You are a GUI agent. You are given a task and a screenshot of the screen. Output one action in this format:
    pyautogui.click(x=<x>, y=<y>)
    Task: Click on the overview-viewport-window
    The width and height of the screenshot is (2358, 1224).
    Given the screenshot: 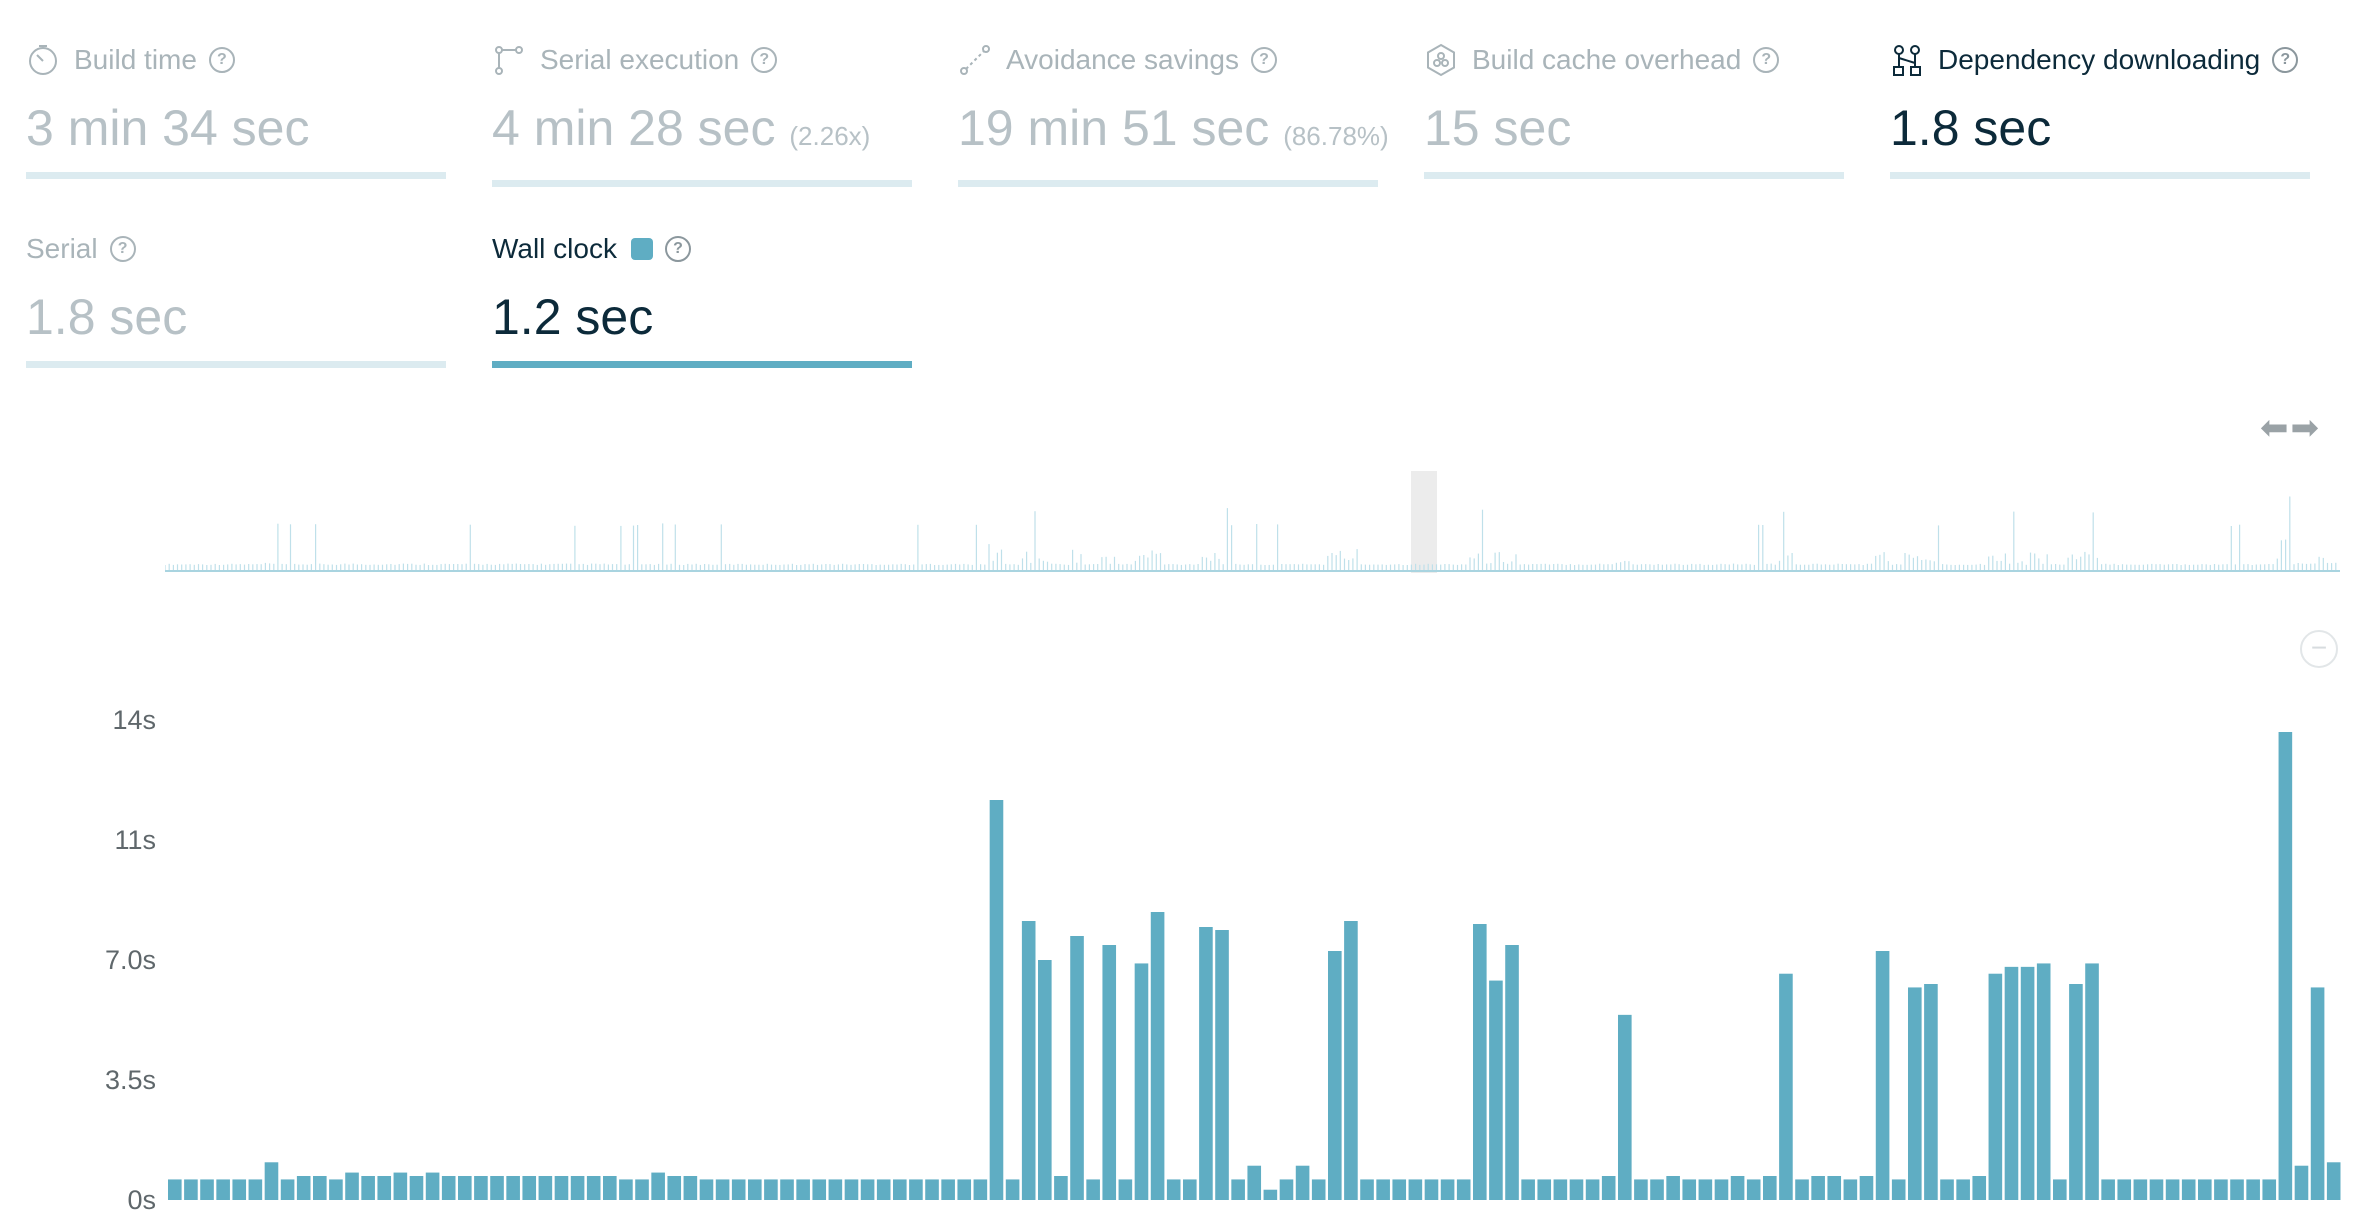 What is the action you would take?
    pyautogui.click(x=1424, y=522)
    